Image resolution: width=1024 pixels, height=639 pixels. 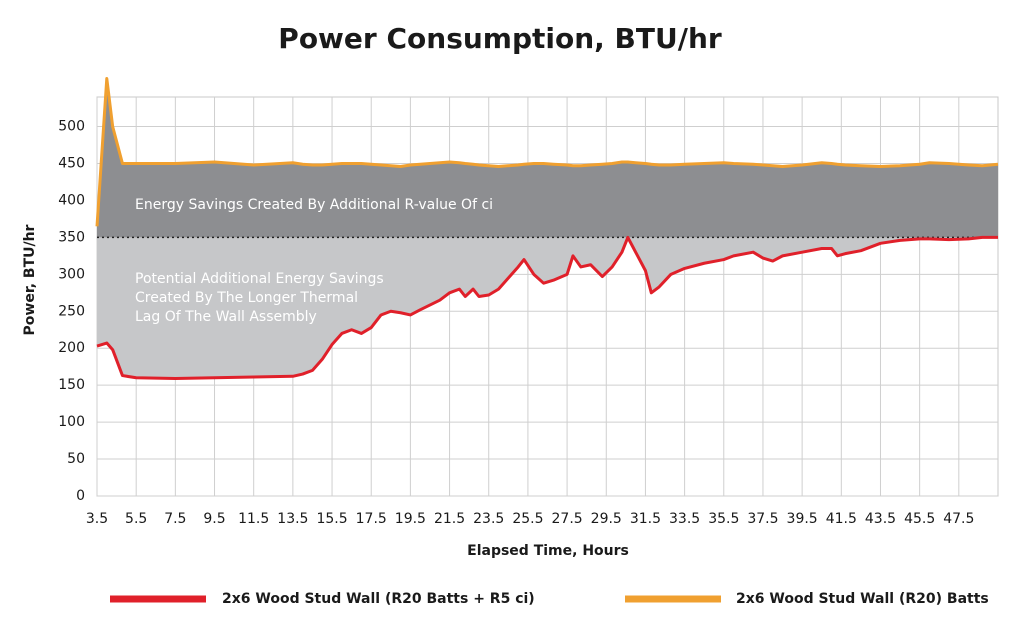 I want to click on y-tick-label: 350, so click(x=71, y=237).